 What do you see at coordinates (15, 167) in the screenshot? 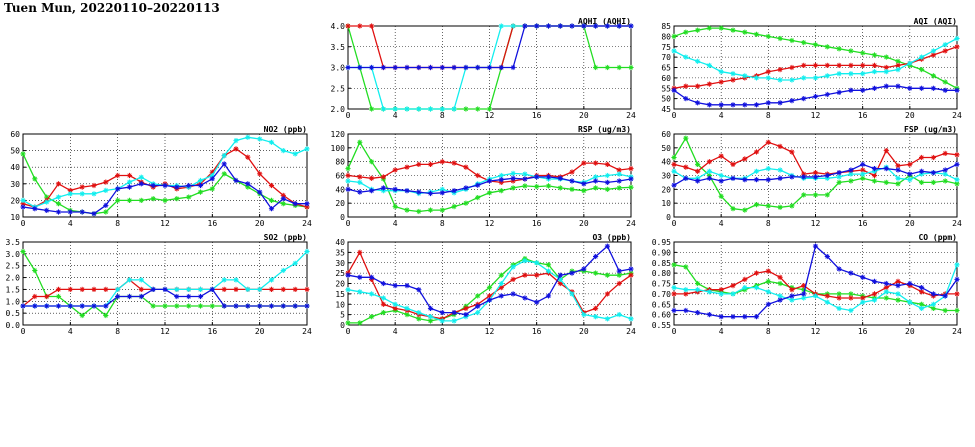
I see `y-tick-label: 40` at bounding box center [15, 167].